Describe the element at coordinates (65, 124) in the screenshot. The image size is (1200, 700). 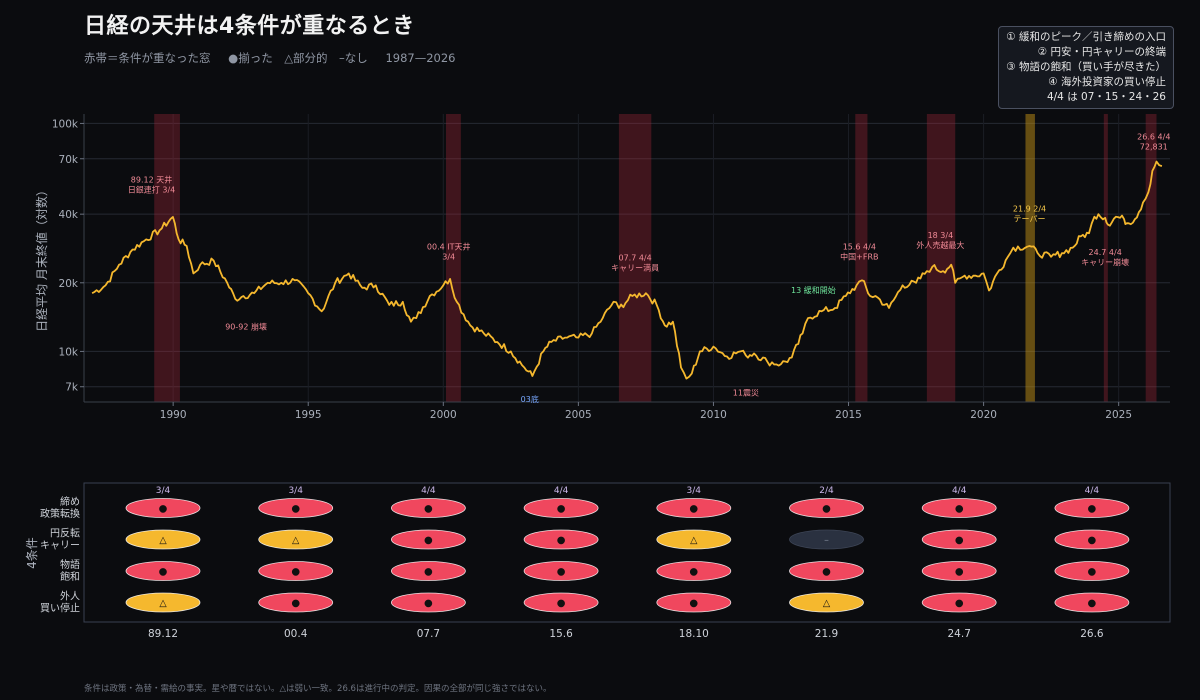
I see `y-tick-label: 100k` at that location.